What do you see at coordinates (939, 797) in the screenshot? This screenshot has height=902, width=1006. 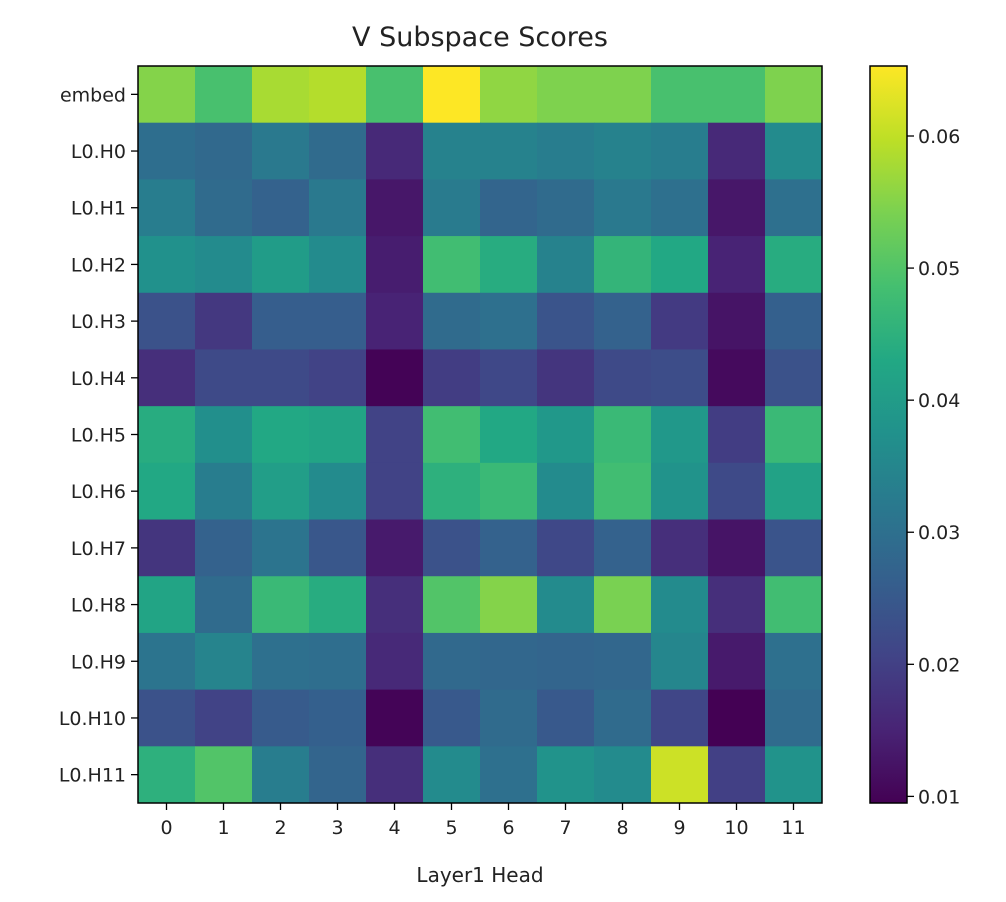 I see `colorbar-tick-label: 0.01` at bounding box center [939, 797].